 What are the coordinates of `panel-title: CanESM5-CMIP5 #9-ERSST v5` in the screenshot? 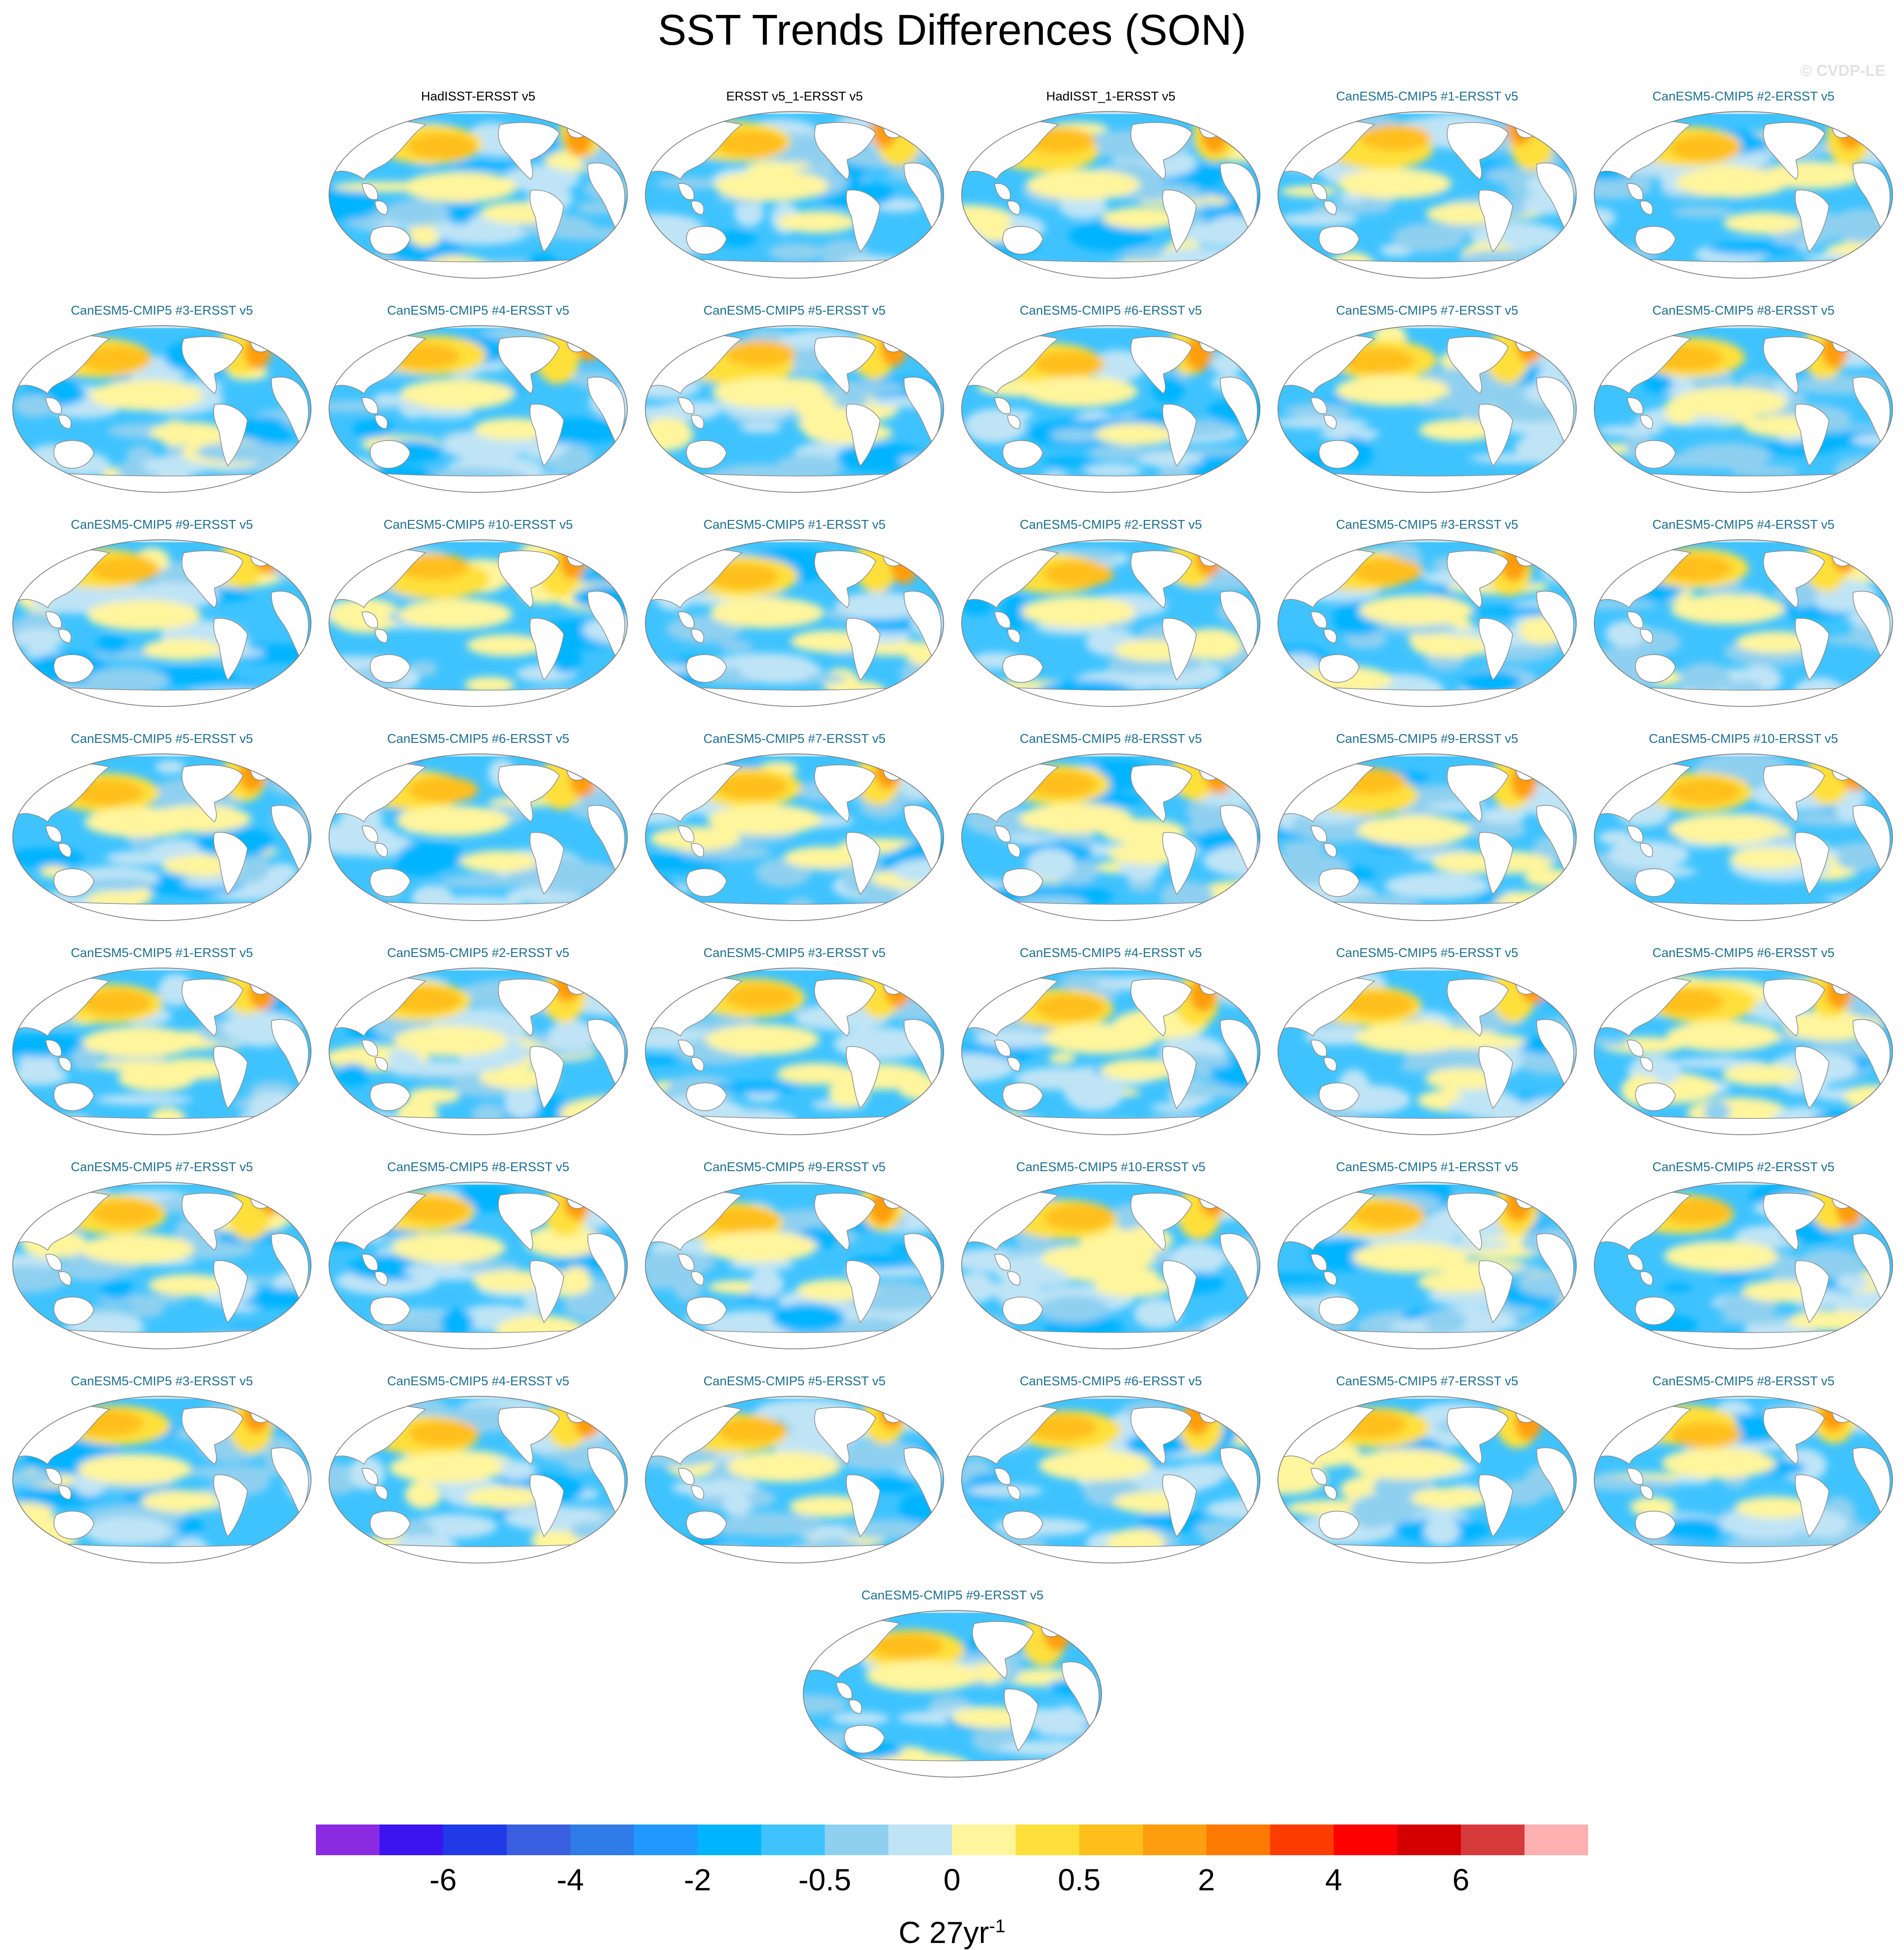 It's located at (162, 525).